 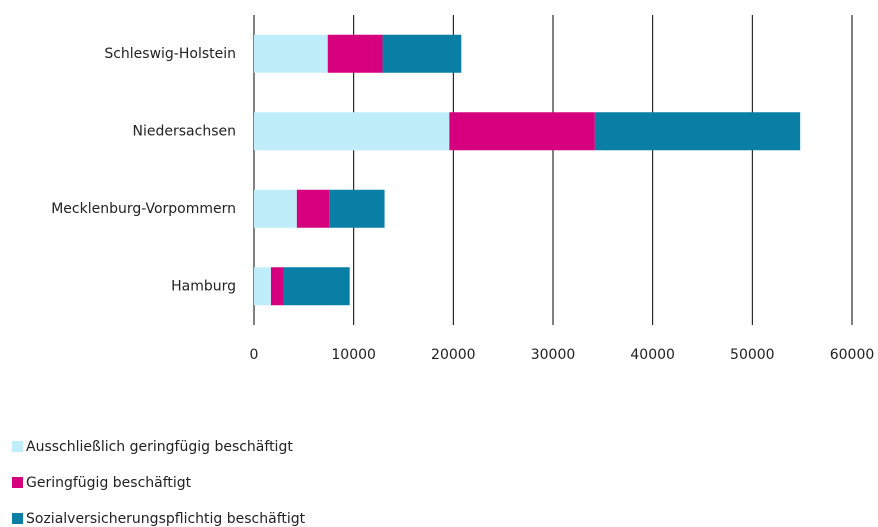 What do you see at coordinates (143, 209) in the screenshot?
I see `y-tick-label: Mecklenburg-Vorpommern` at bounding box center [143, 209].